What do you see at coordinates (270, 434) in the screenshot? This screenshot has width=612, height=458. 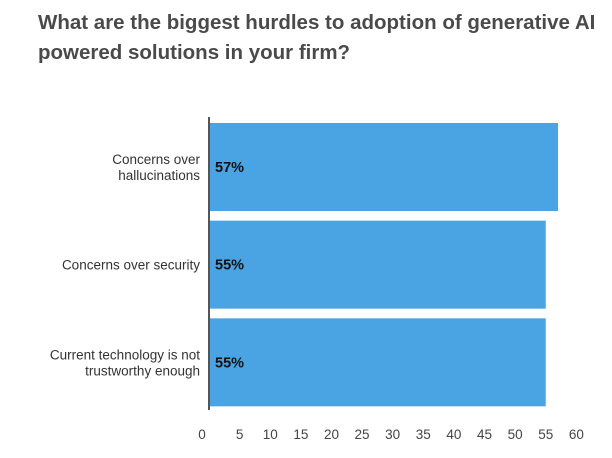 I see `x-tick-10: 10` at bounding box center [270, 434].